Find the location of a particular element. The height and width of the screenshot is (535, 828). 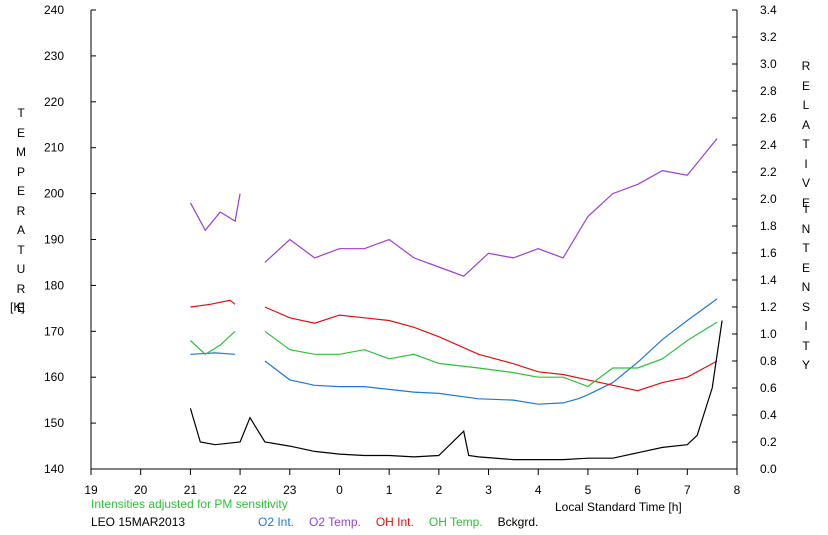

axis-label-letter: U is located at coordinates (21, 269).